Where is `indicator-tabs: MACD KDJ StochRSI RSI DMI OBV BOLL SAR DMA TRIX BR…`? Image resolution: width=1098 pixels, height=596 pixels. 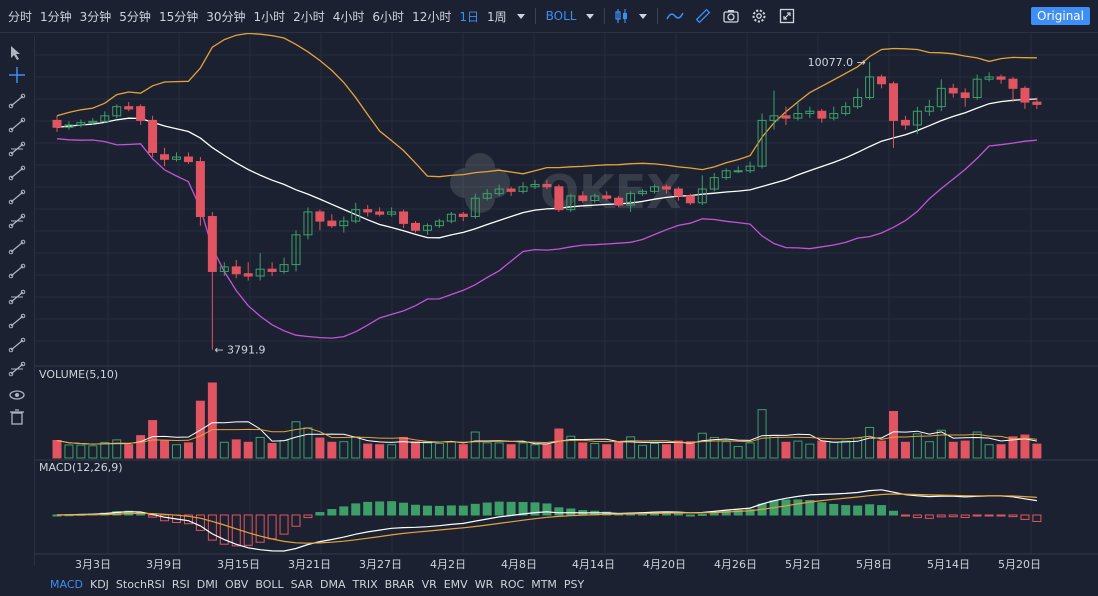
indicator-tabs: MACD KDJ StochRSI RSI DMI OBV BOLL SAR DMA TRIX BR… is located at coordinates (320, 584).